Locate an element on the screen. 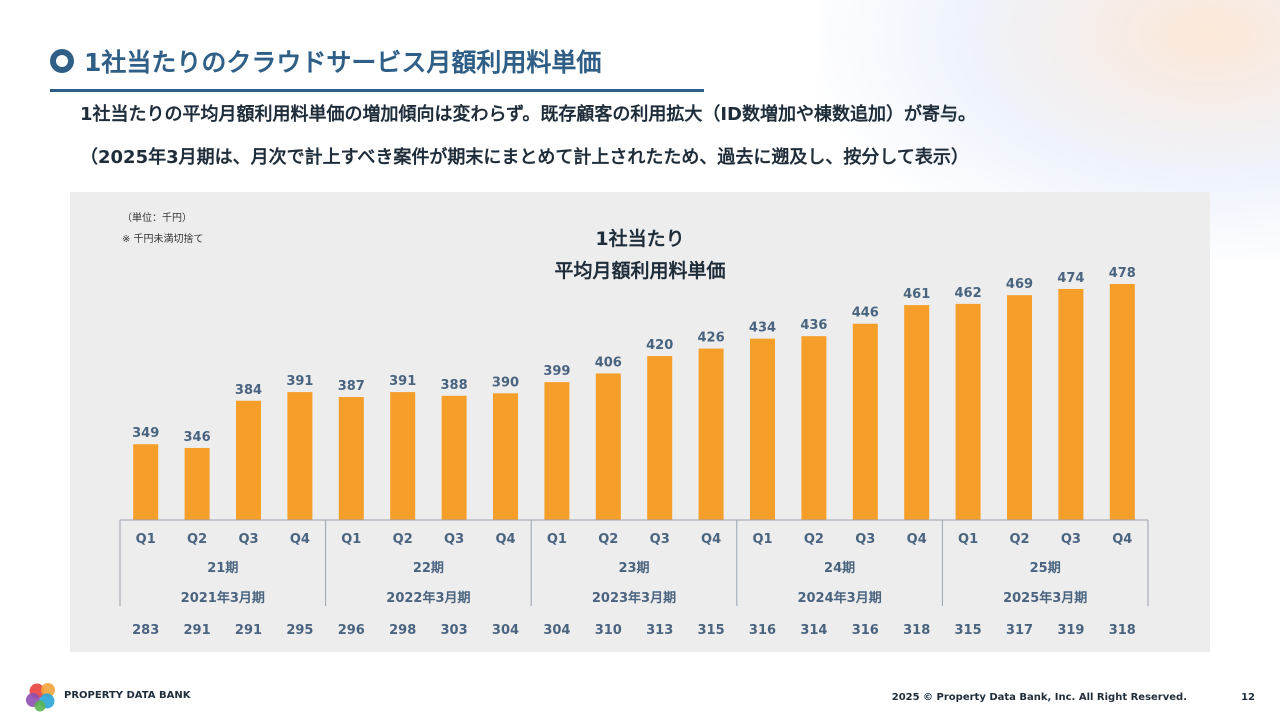 This screenshot has height=720, width=1280. bar-value-label: 406 is located at coordinates (608, 362).